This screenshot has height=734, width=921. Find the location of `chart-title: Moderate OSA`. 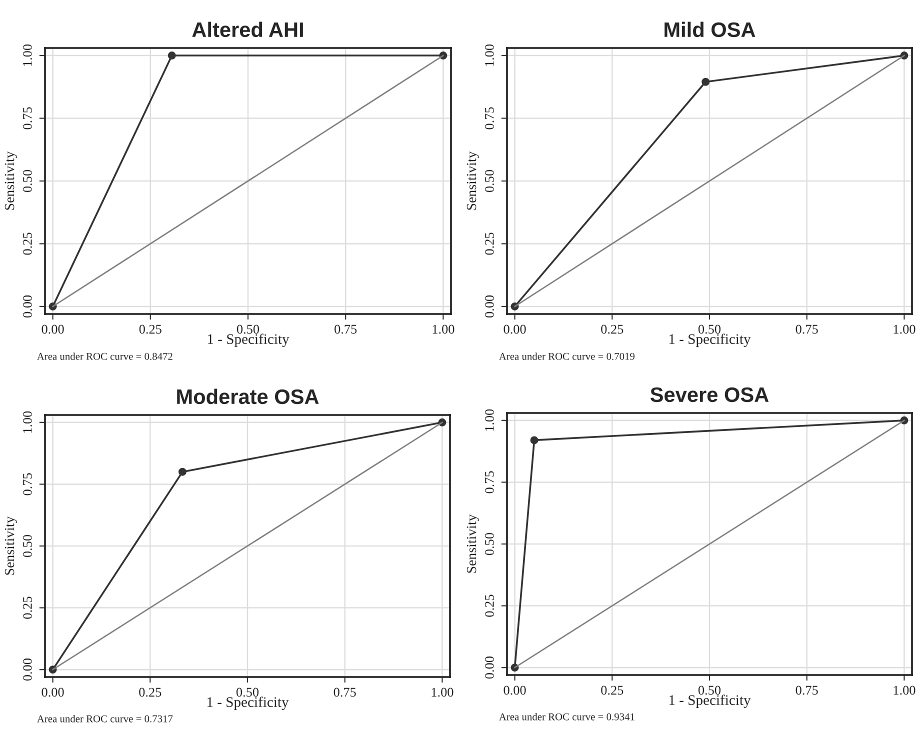

chart-title: Moderate OSA is located at coordinates (248, 396).